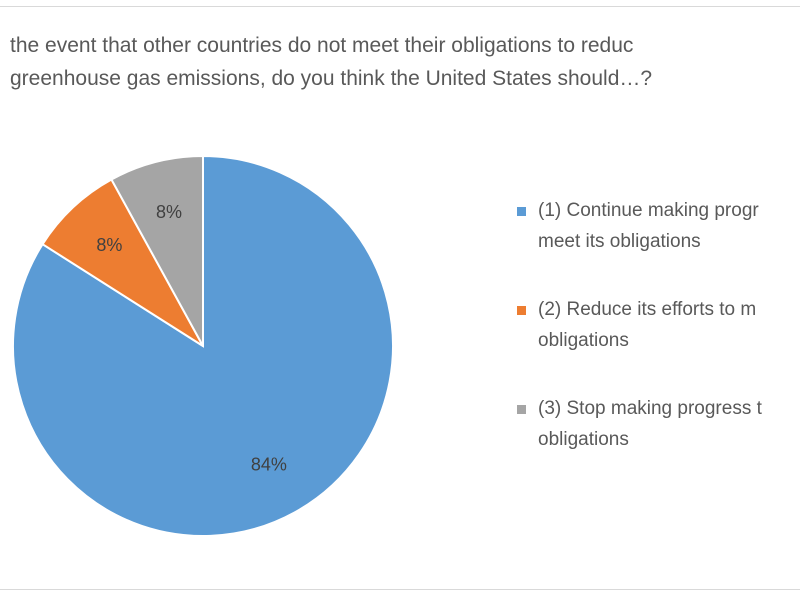 The height and width of the screenshot is (600, 800). What do you see at coordinates (647, 309) in the screenshot?
I see `legend-label-line-1: (2) Reduce its efforts to m` at bounding box center [647, 309].